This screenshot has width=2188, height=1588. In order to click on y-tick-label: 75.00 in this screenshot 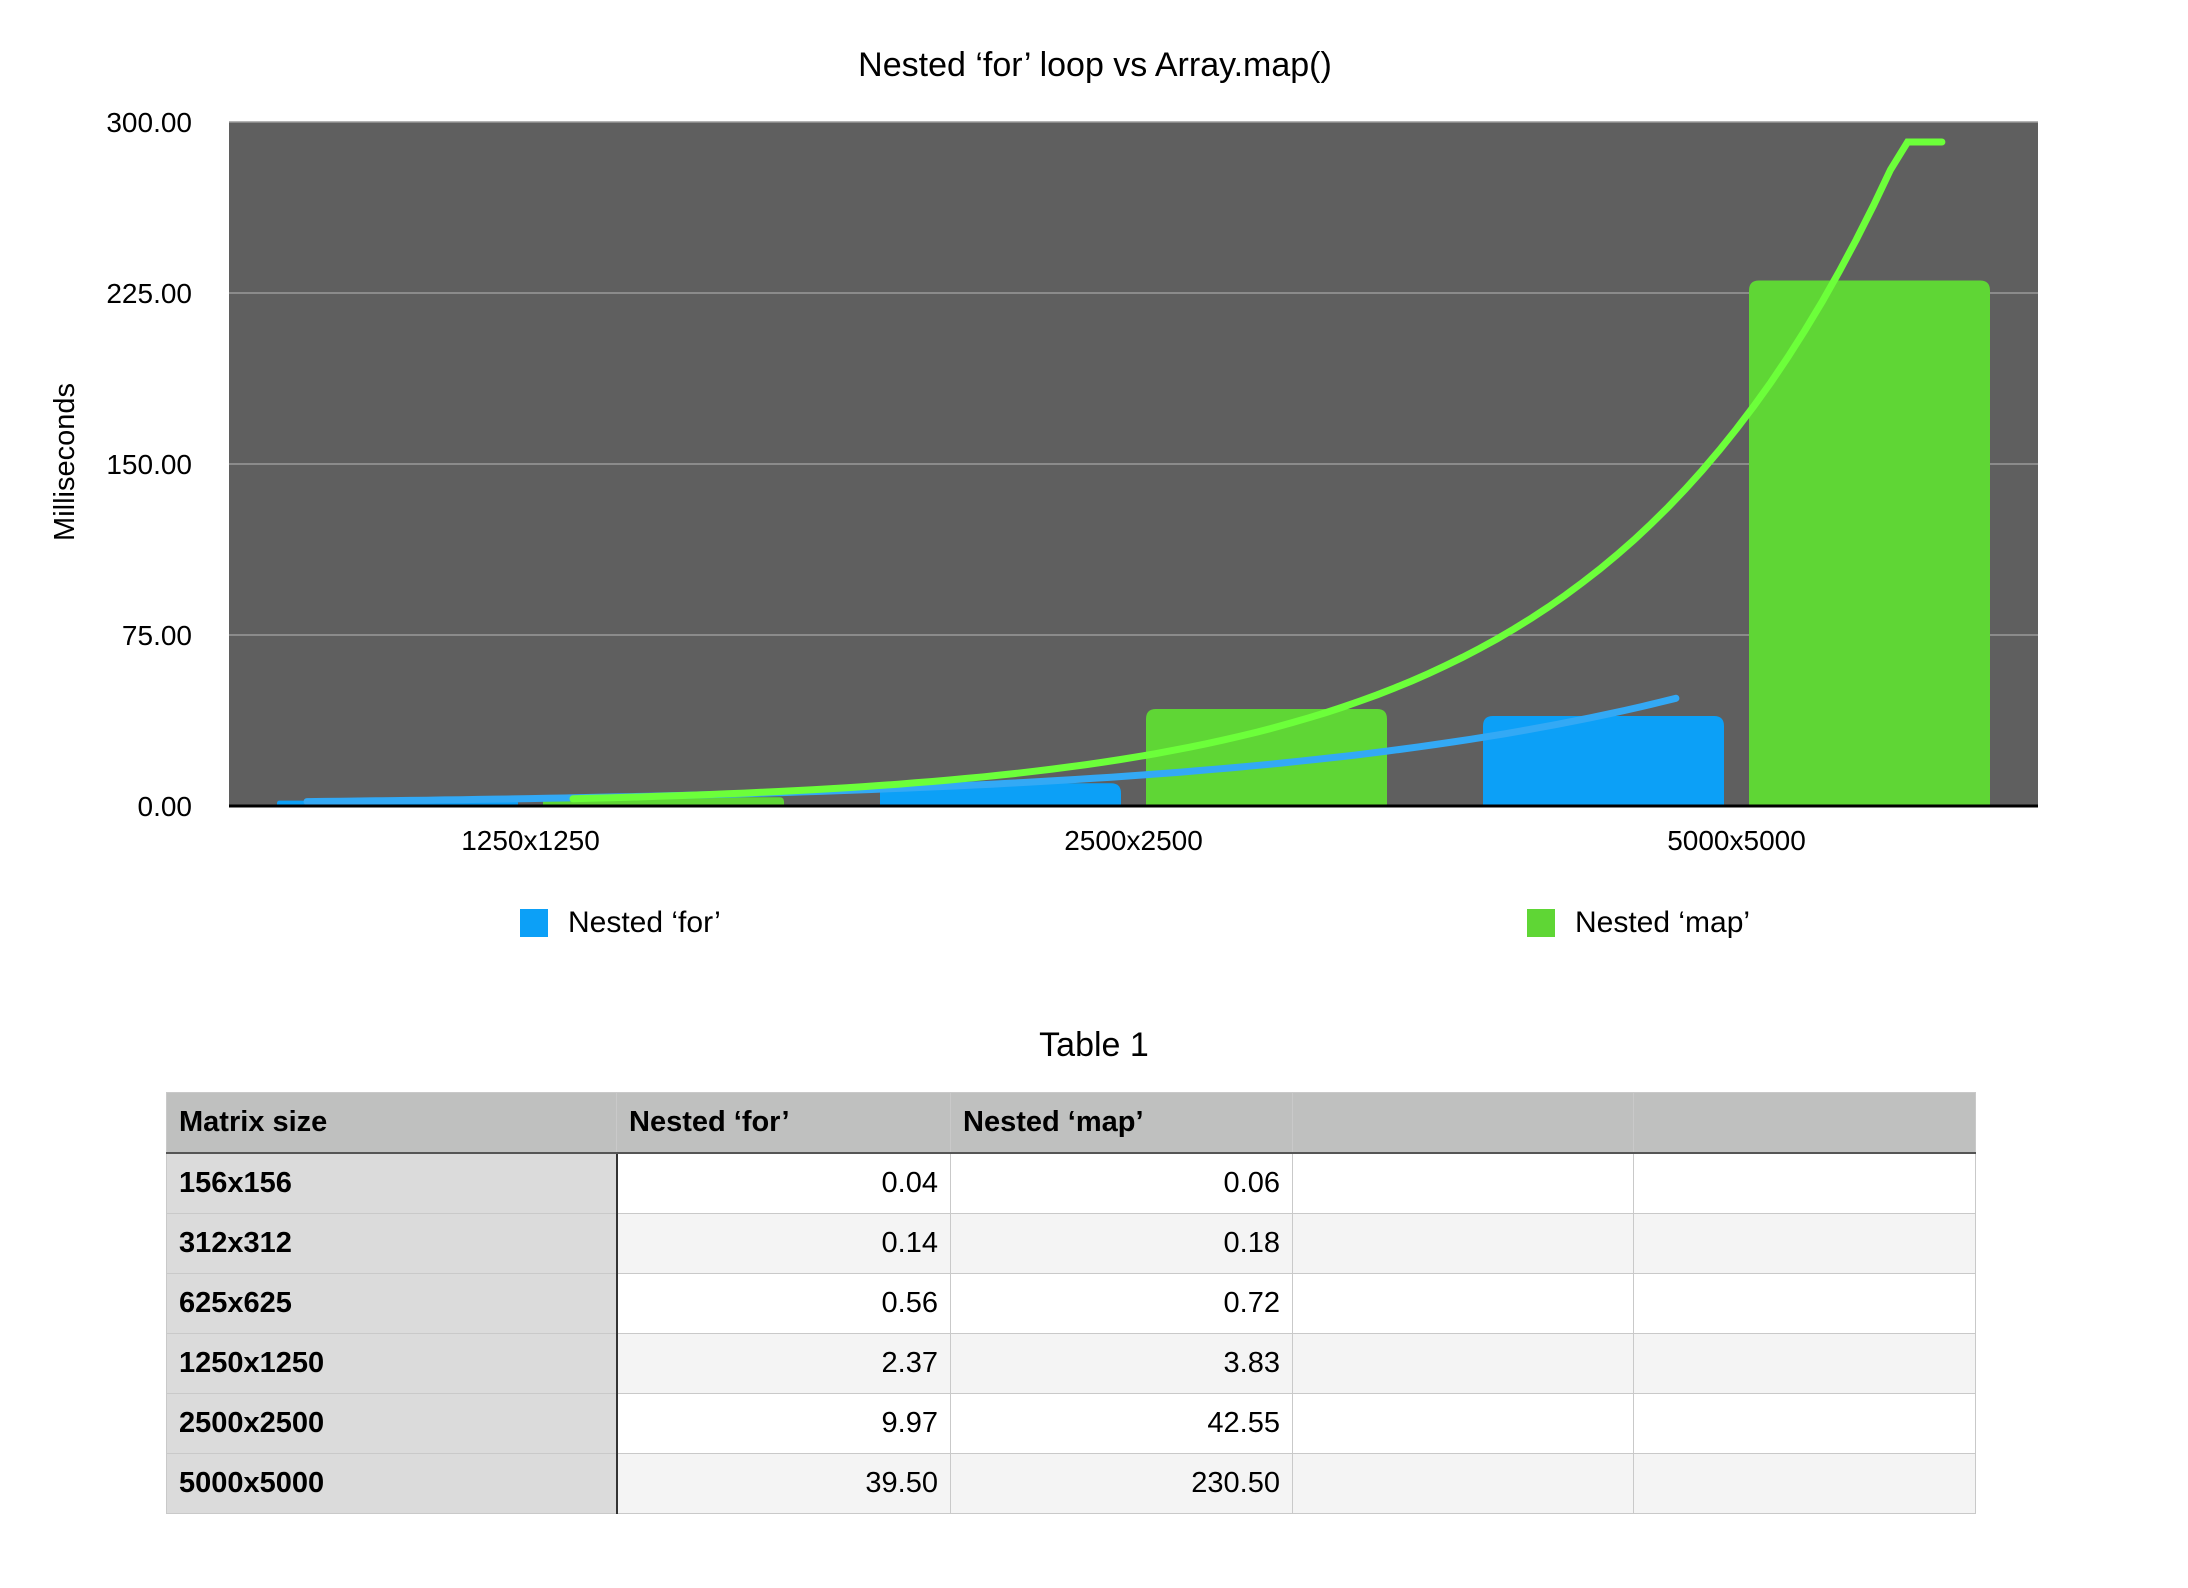, I will do `click(157, 635)`.